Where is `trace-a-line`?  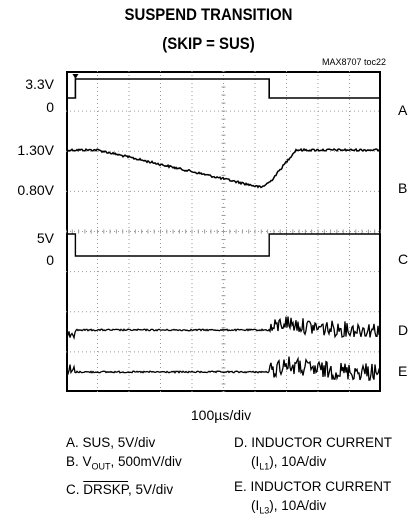 trace-a-line is located at coordinates (223, 88).